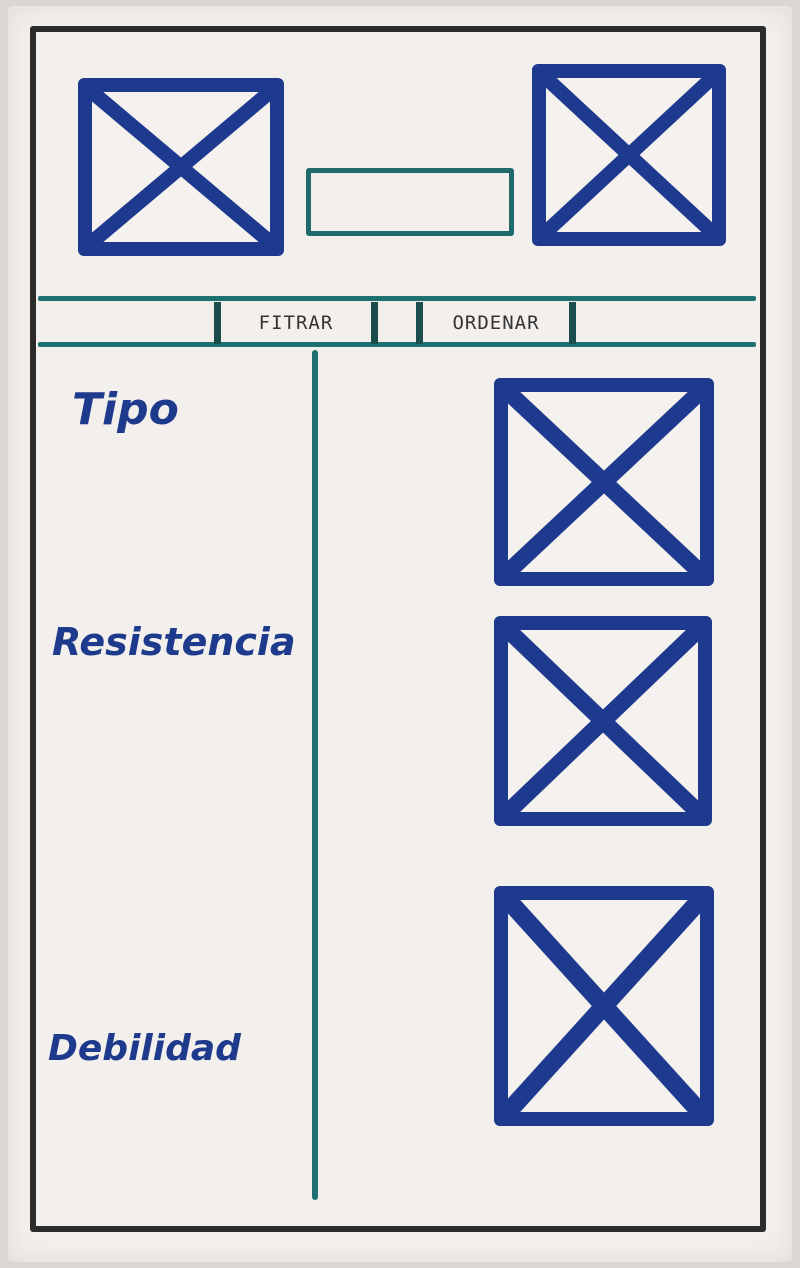 This screenshot has height=1268, width=800. I want to click on filter-weakness-label: Debilidad, so click(144, 1048).